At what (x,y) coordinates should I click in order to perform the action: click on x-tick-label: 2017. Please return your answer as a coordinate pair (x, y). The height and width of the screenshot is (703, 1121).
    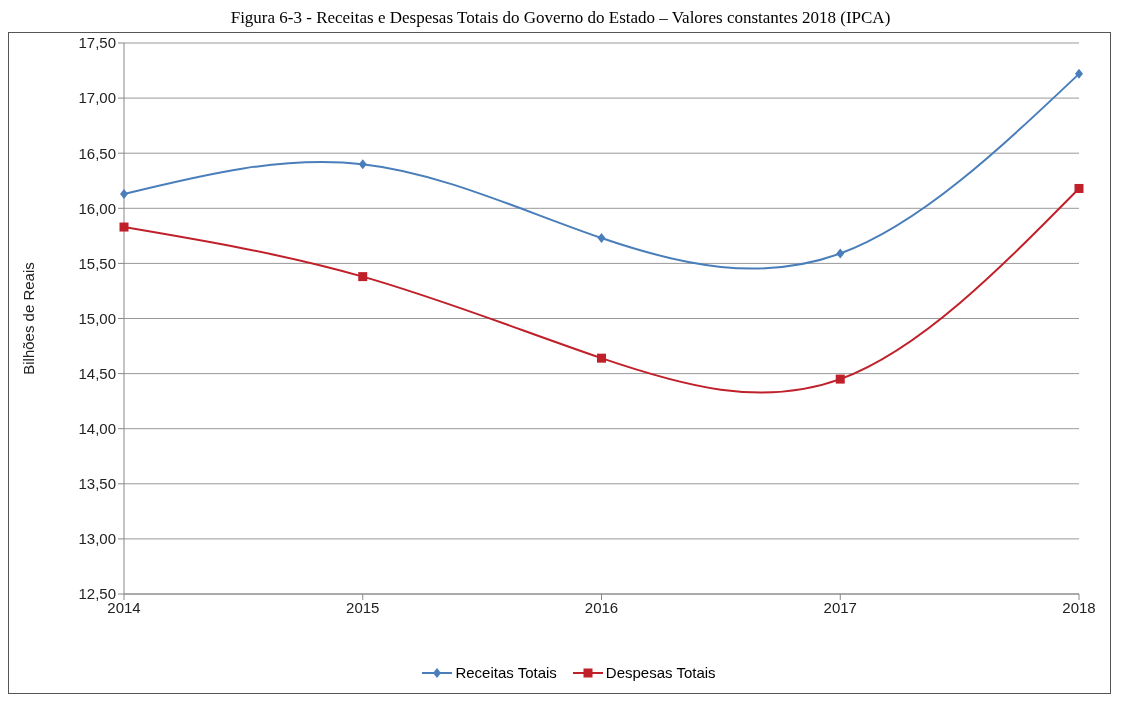
    Looking at the image, I should click on (840, 607).